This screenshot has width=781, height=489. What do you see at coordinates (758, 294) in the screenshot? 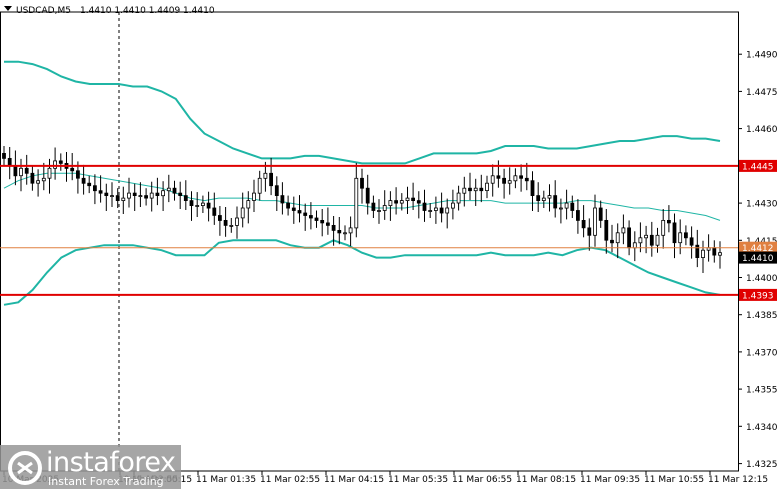
I see `level-price-tag-2-bg` at bounding box center [758, 294].